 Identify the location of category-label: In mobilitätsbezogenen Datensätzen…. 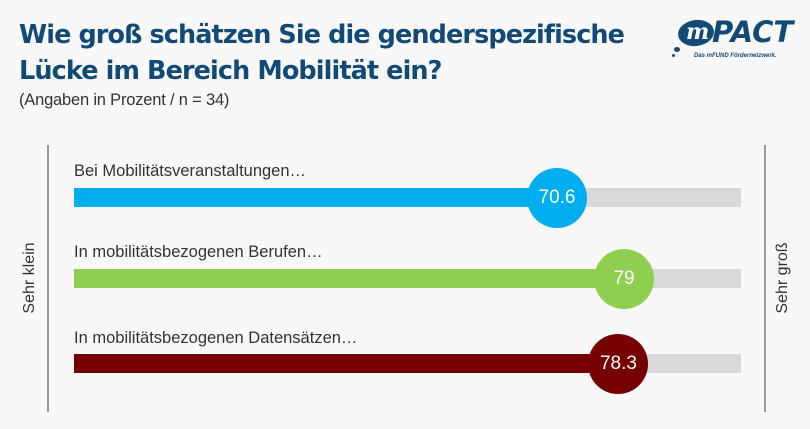
(216, 338).